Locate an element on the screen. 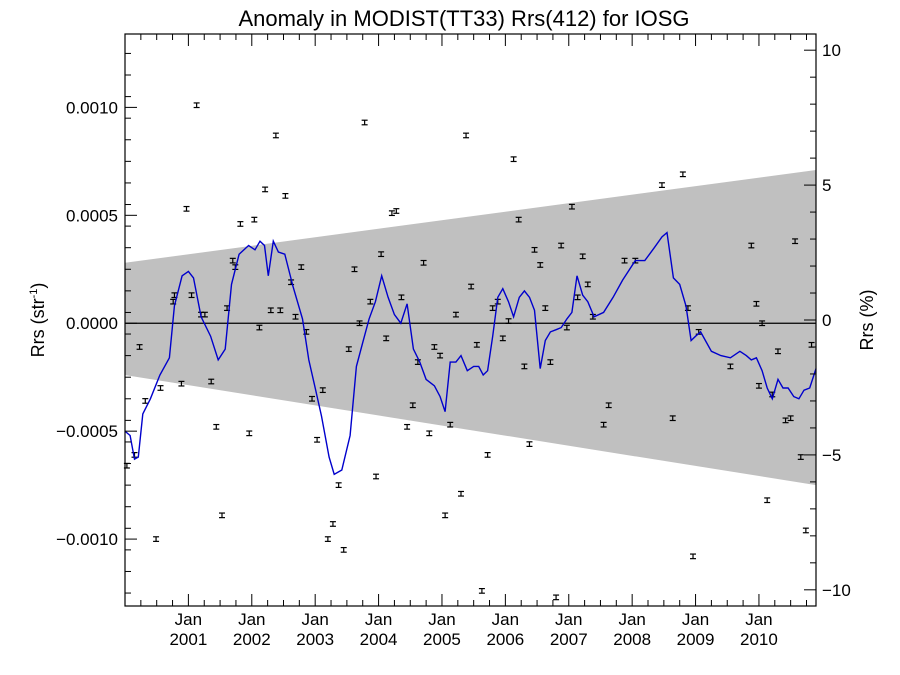 This screenshot has height=675, width=900. y-left-tick-label: −0.0010 is located at coordinates (87, 539).